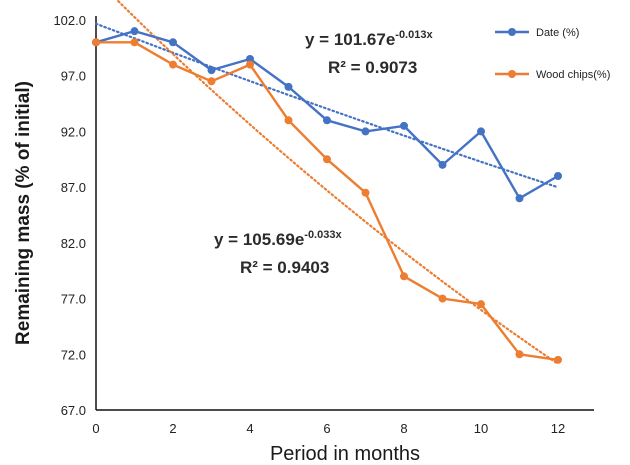  What do you see at coordinates (249, 428) in the screenshot?
I see `x-tick-label: 4` at bounding box center [249, 428].